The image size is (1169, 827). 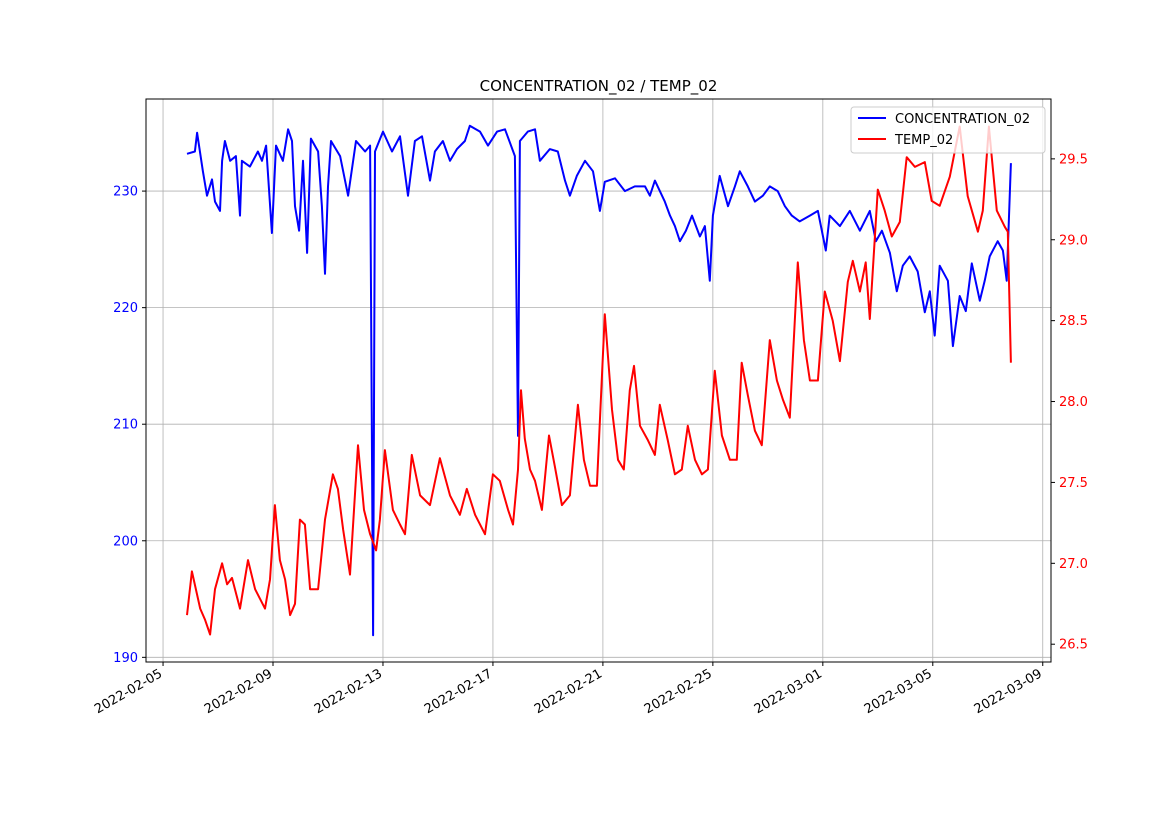 What do you see at coordinates (599, 86) in the screenshot?
I see `chart-title: CONCENTRATION_02 / TEMP_02` at bounding box center [599, 86].